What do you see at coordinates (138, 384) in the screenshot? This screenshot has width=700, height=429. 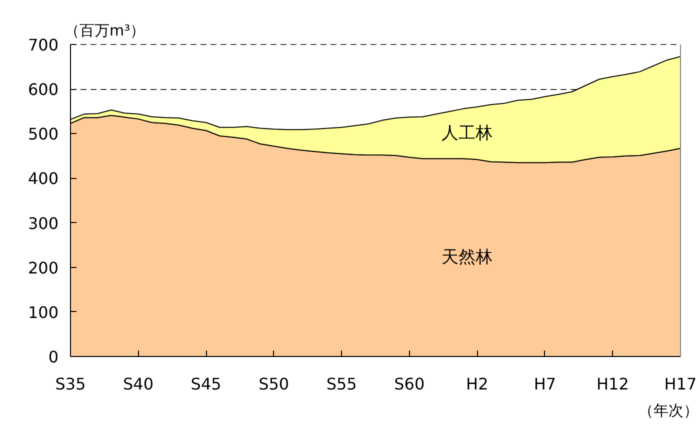 I see `x-tick-label: S40` at bounding box center [138, 384].